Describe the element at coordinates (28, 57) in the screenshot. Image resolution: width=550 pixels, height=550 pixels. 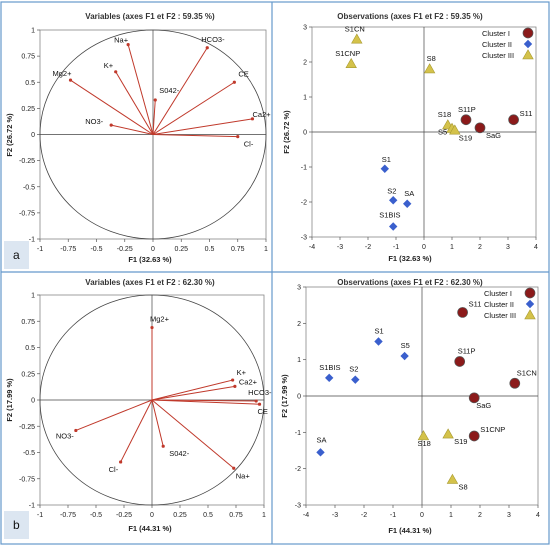
I see `y-tick-label: 0.75` at that location.